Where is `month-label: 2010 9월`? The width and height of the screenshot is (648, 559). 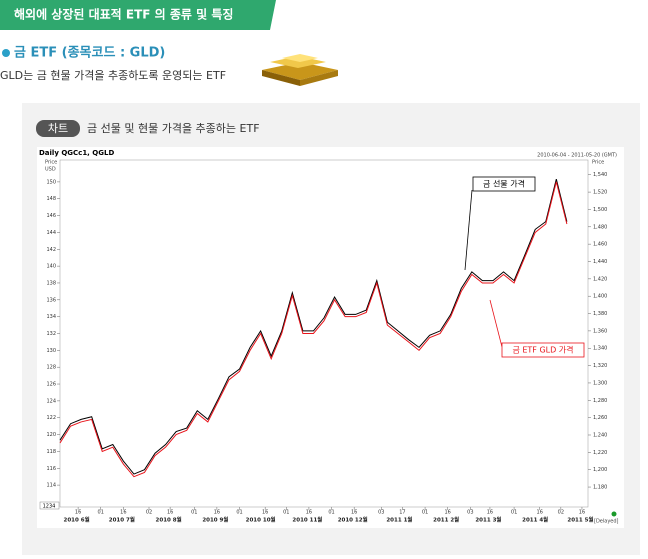
month-label: 2010 9월 is located at coordinates (215, 520).